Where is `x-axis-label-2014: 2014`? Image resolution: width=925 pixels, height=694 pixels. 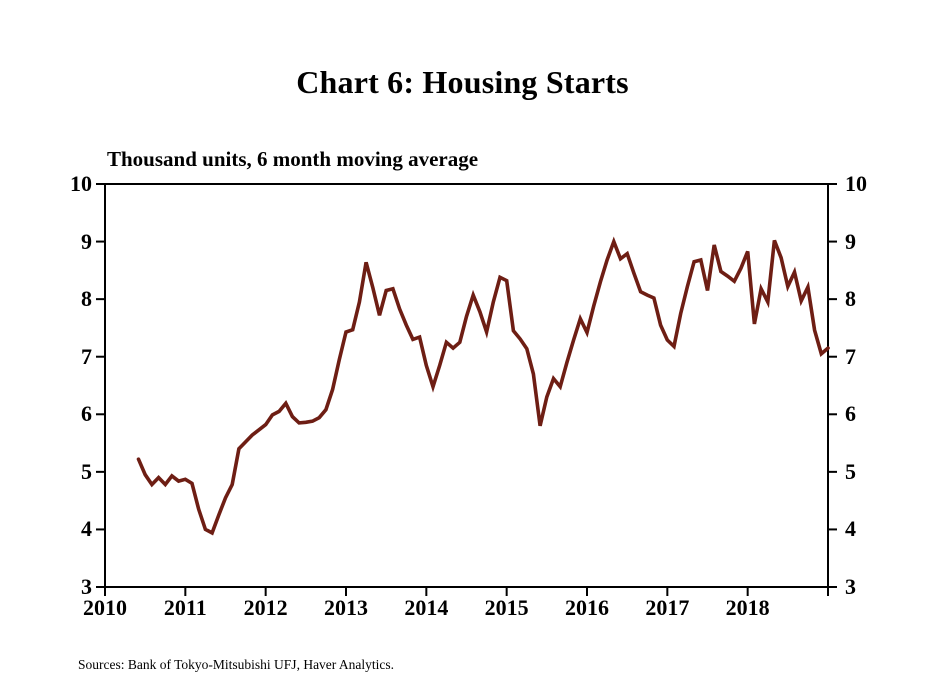
x-axis-label-2014: 2014 is located at coordinates (426, 607).